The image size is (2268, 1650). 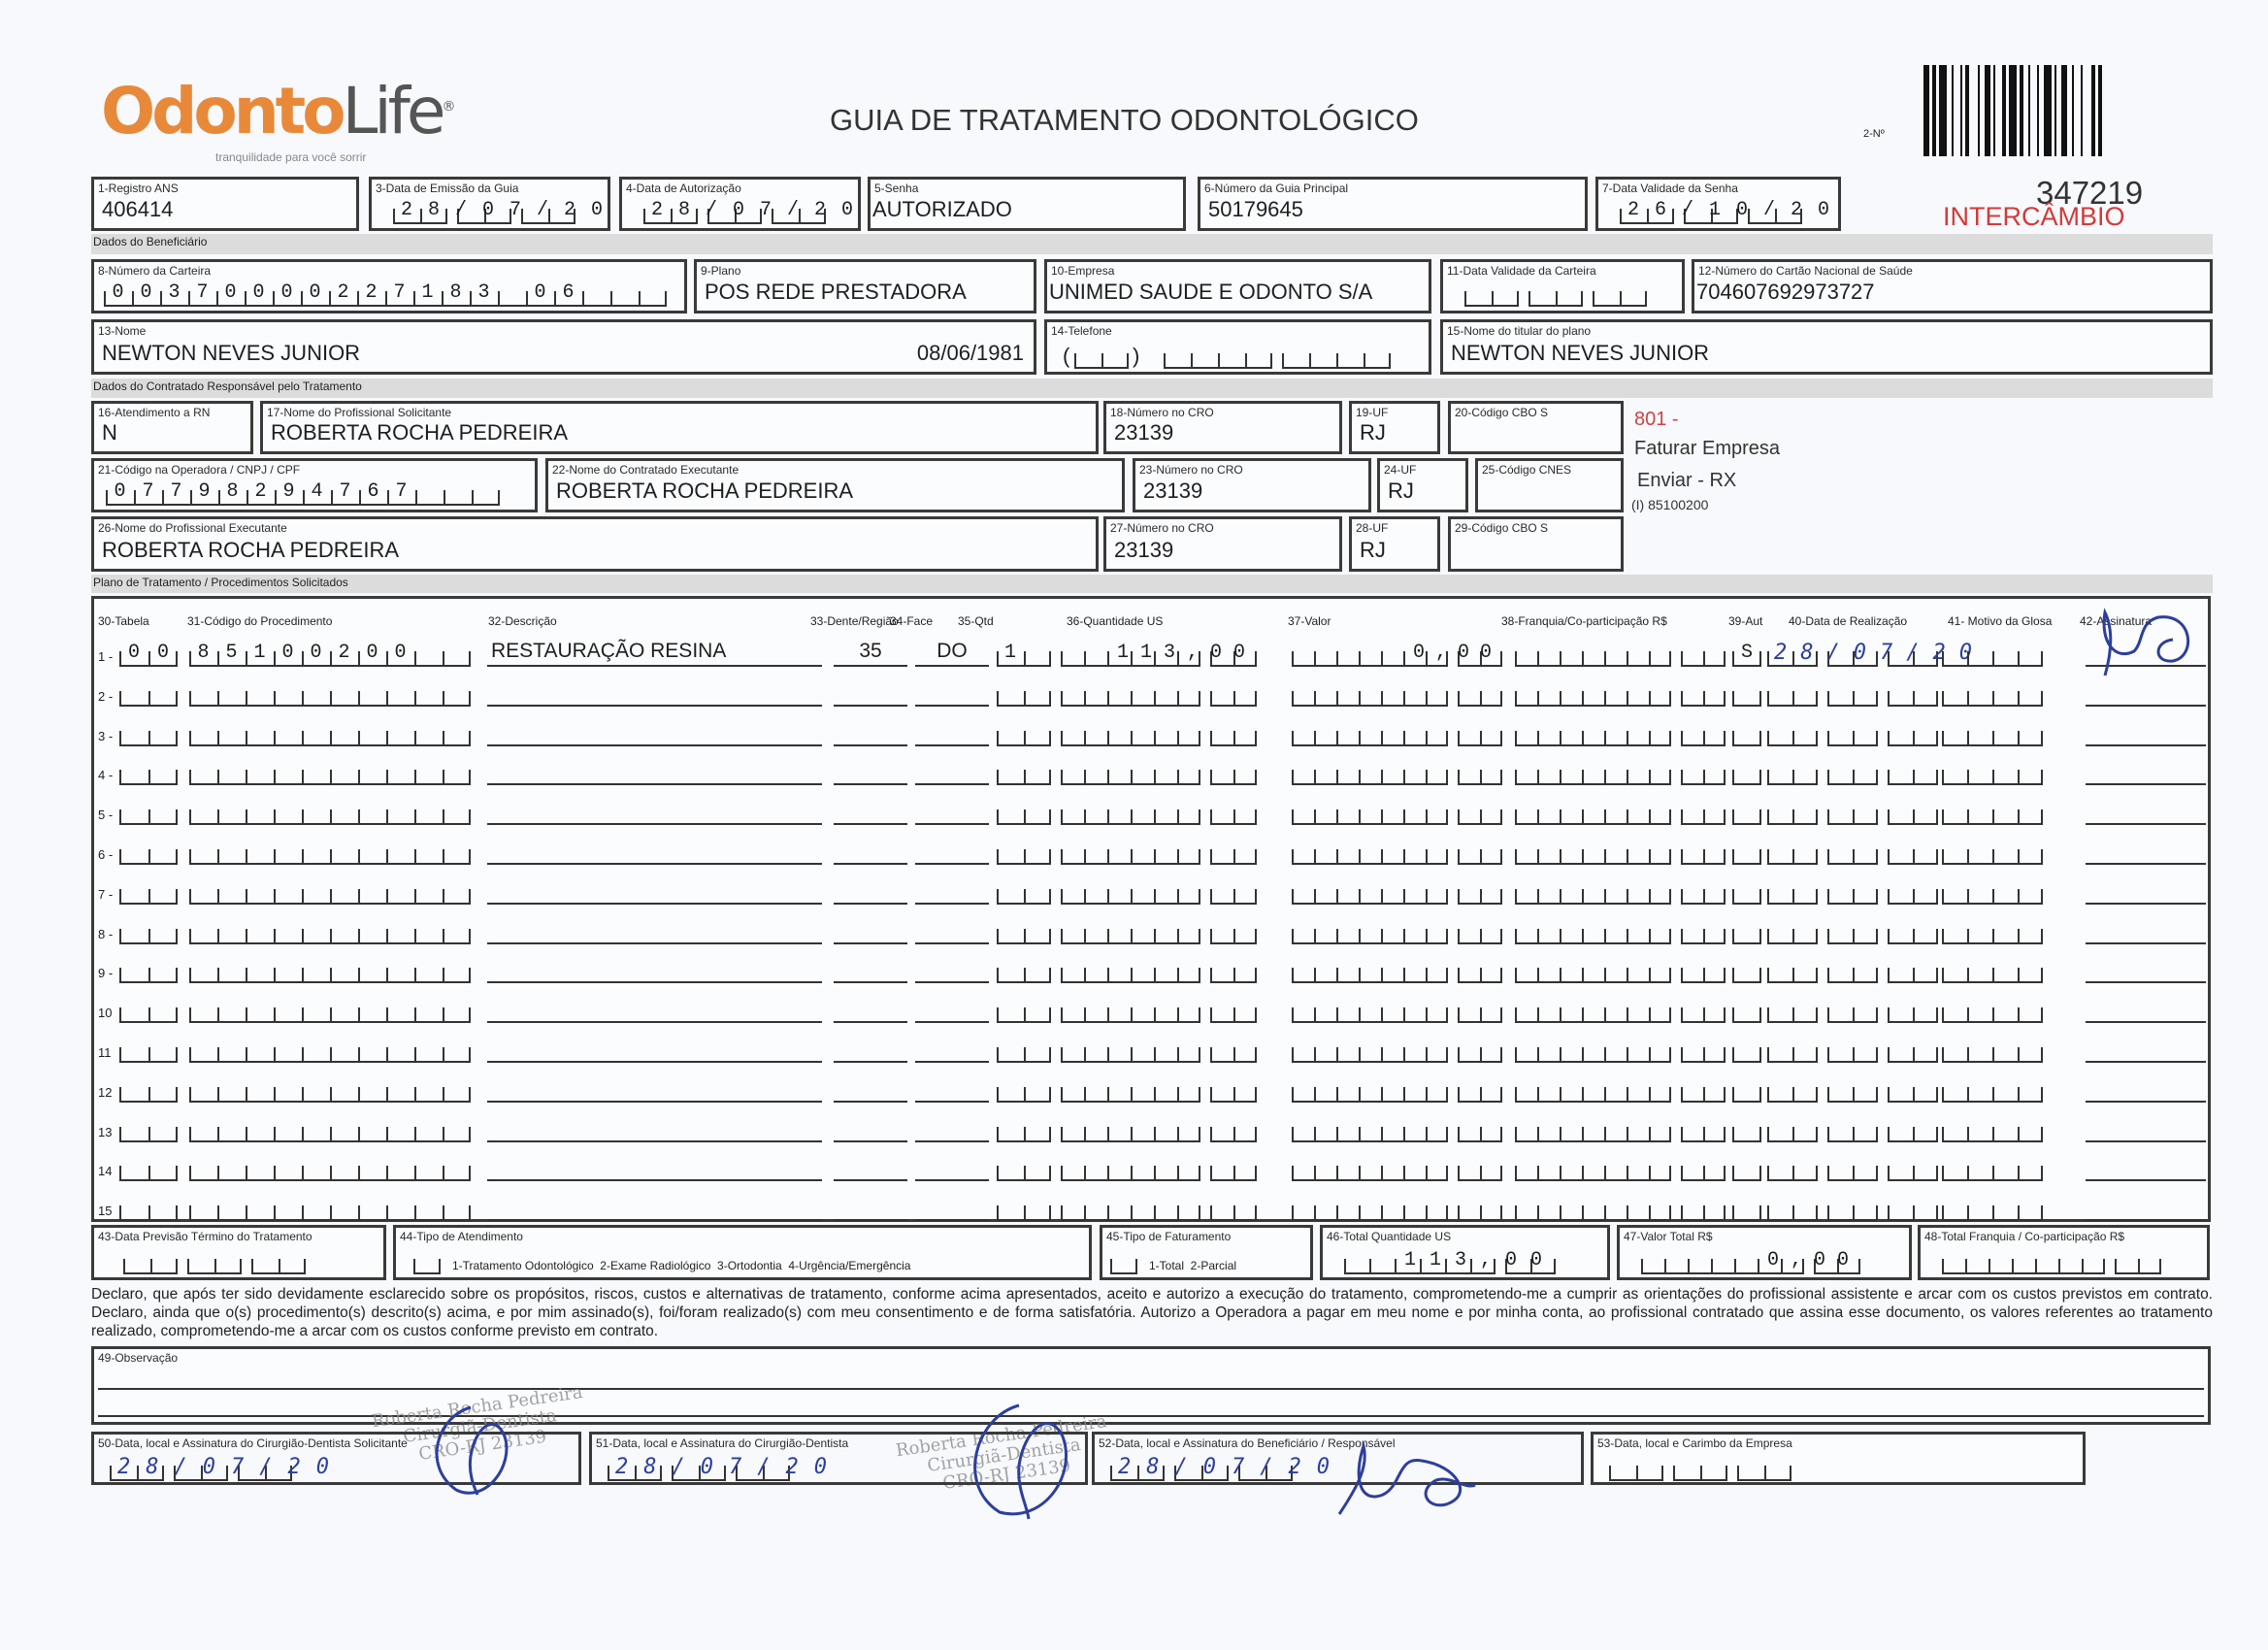 I want to click on field-carimbo-empresa: 53-Data, local e Carimbo da Empresa, so click(x=1838, y=1458).